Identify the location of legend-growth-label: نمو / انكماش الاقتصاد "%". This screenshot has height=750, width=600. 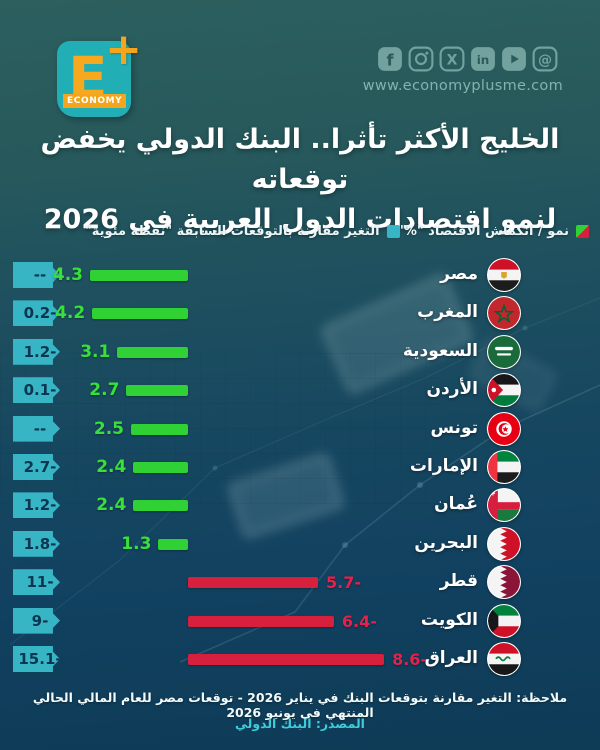
(483, 231).